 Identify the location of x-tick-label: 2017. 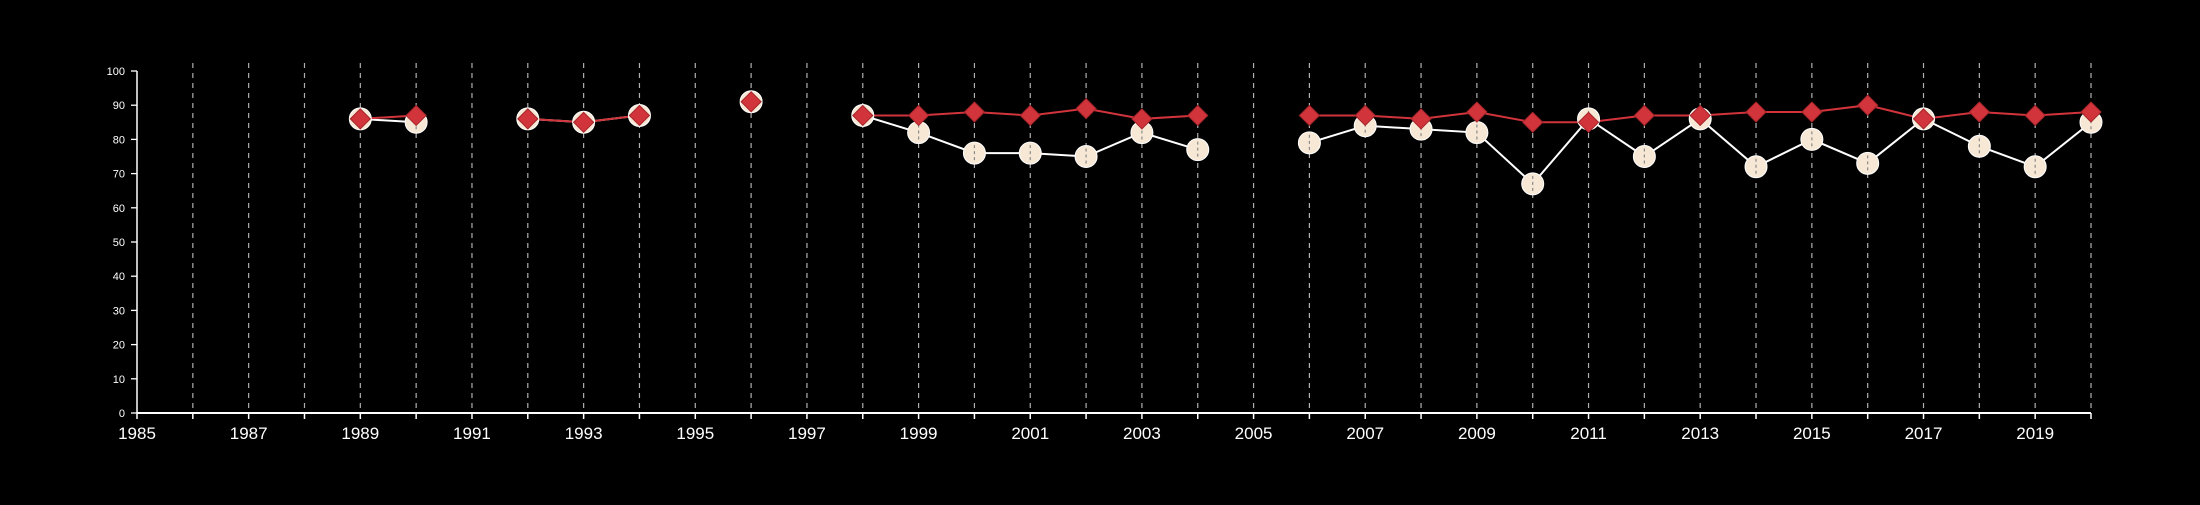
(1924, 433).